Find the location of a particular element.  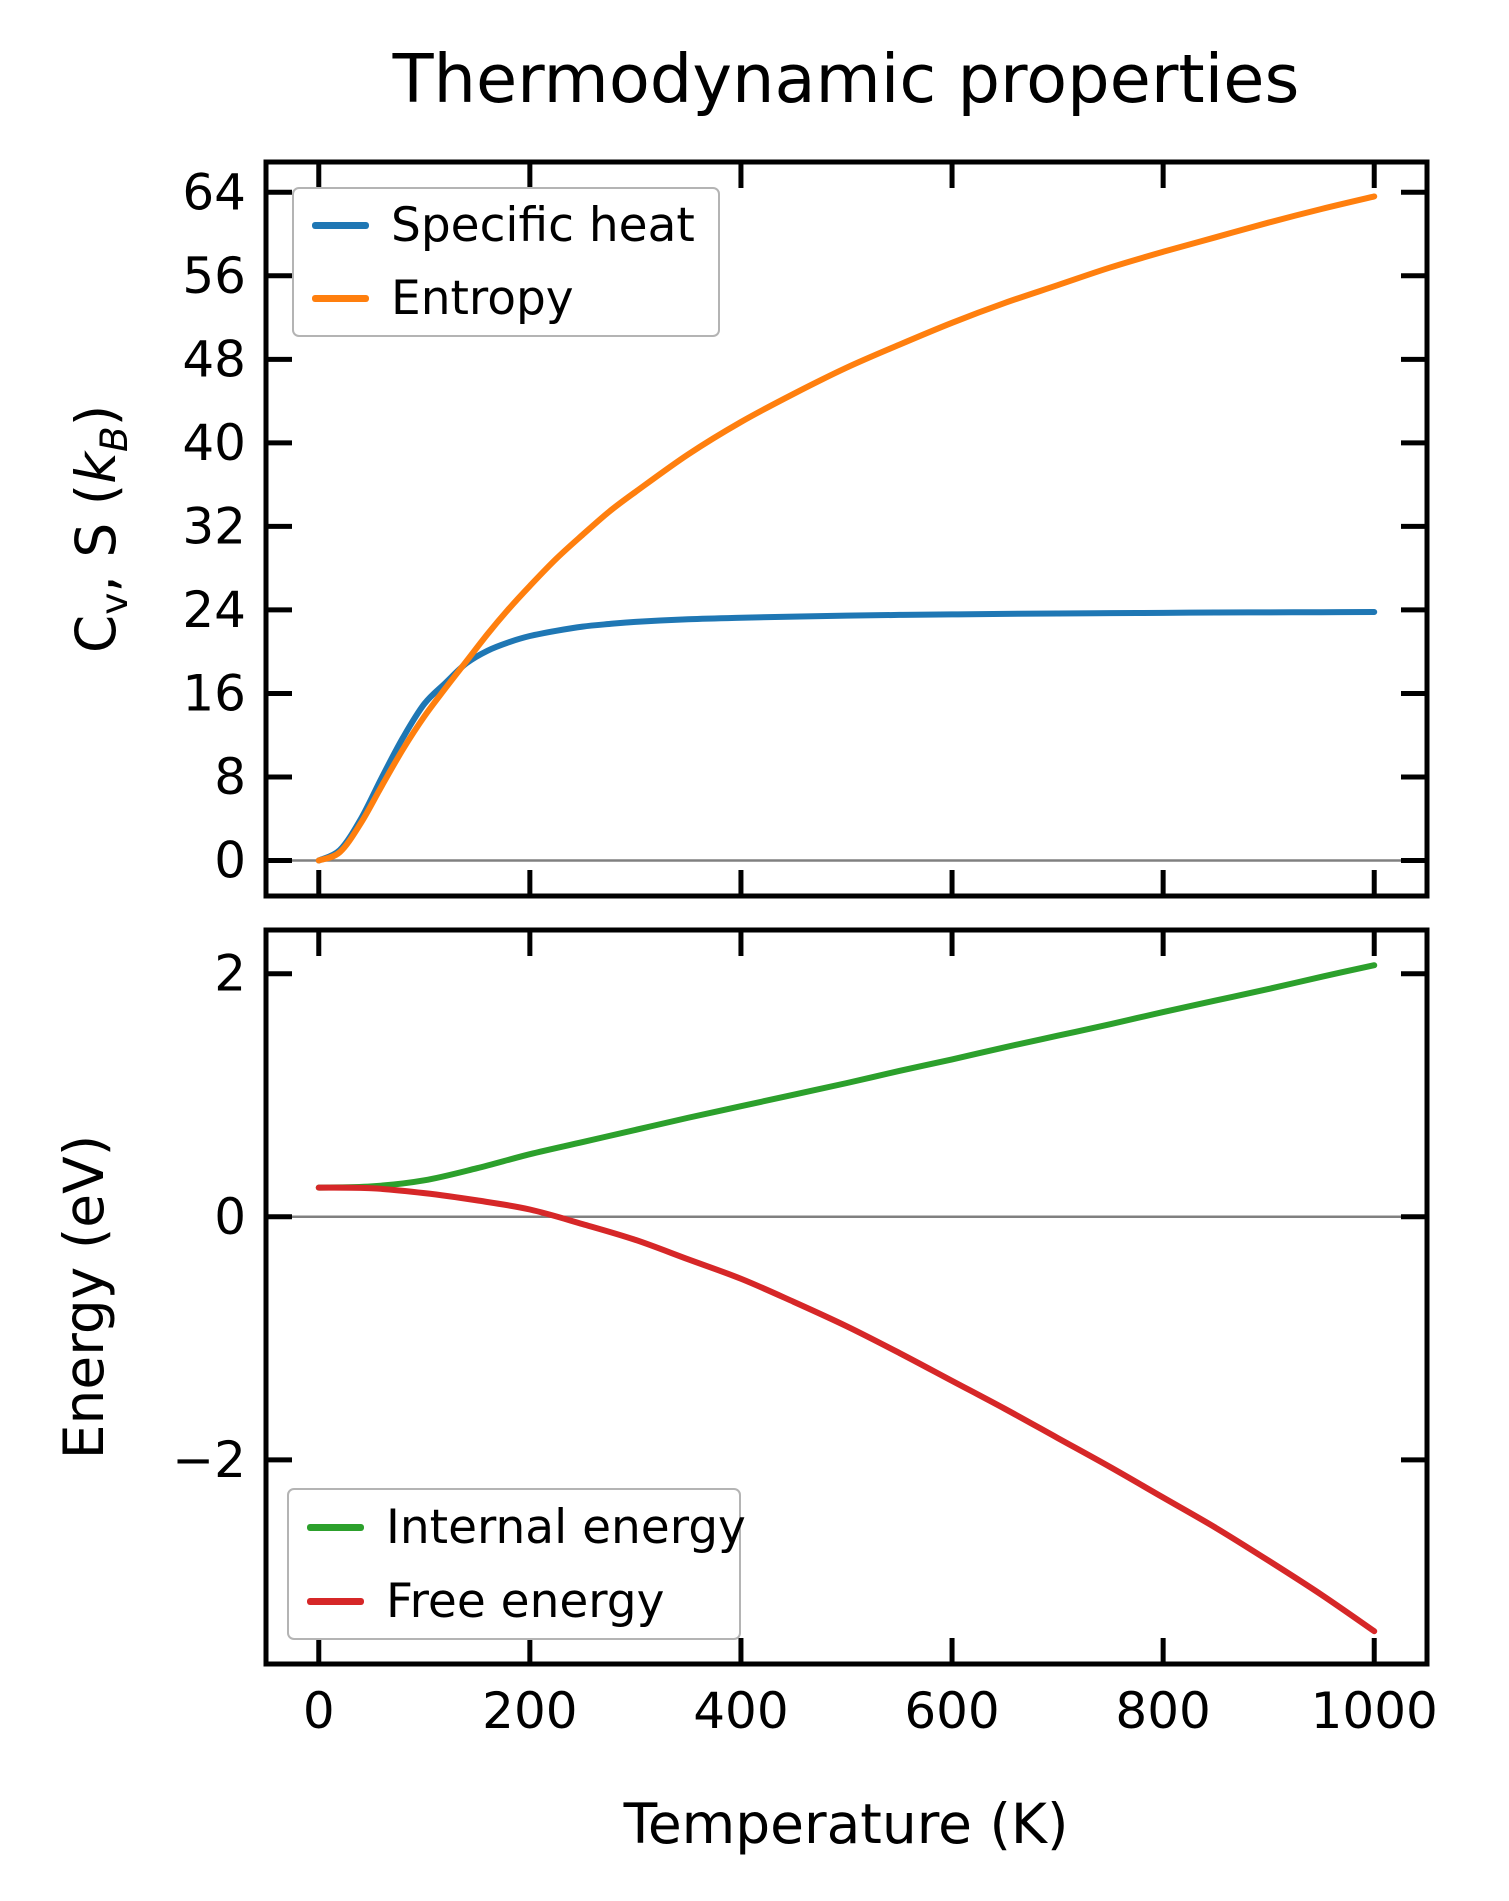

ylabel-top-c: C is located at coordinates (96, 634).